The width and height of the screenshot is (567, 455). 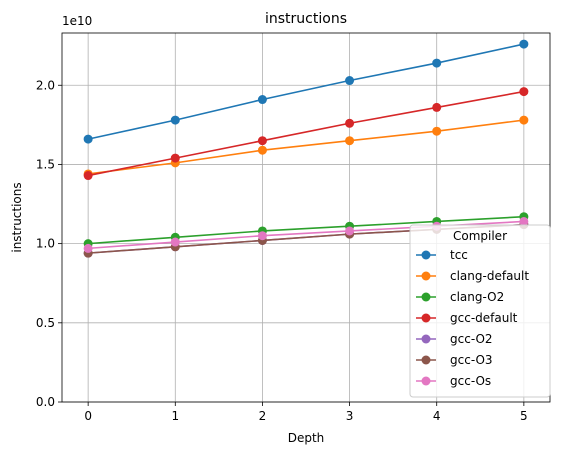 I want to click on x-tick-label: 5, so click(x=524, y=416).